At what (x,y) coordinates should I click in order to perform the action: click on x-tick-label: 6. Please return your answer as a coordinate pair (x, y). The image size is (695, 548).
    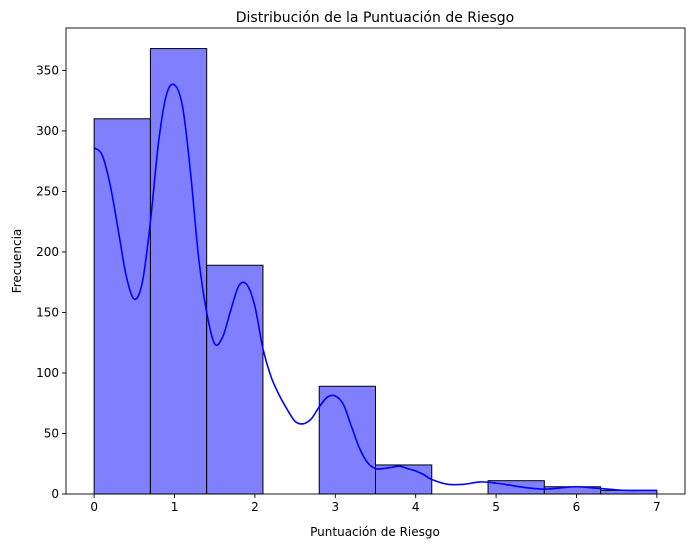
    Looking at the image, I should click on (577, 507).